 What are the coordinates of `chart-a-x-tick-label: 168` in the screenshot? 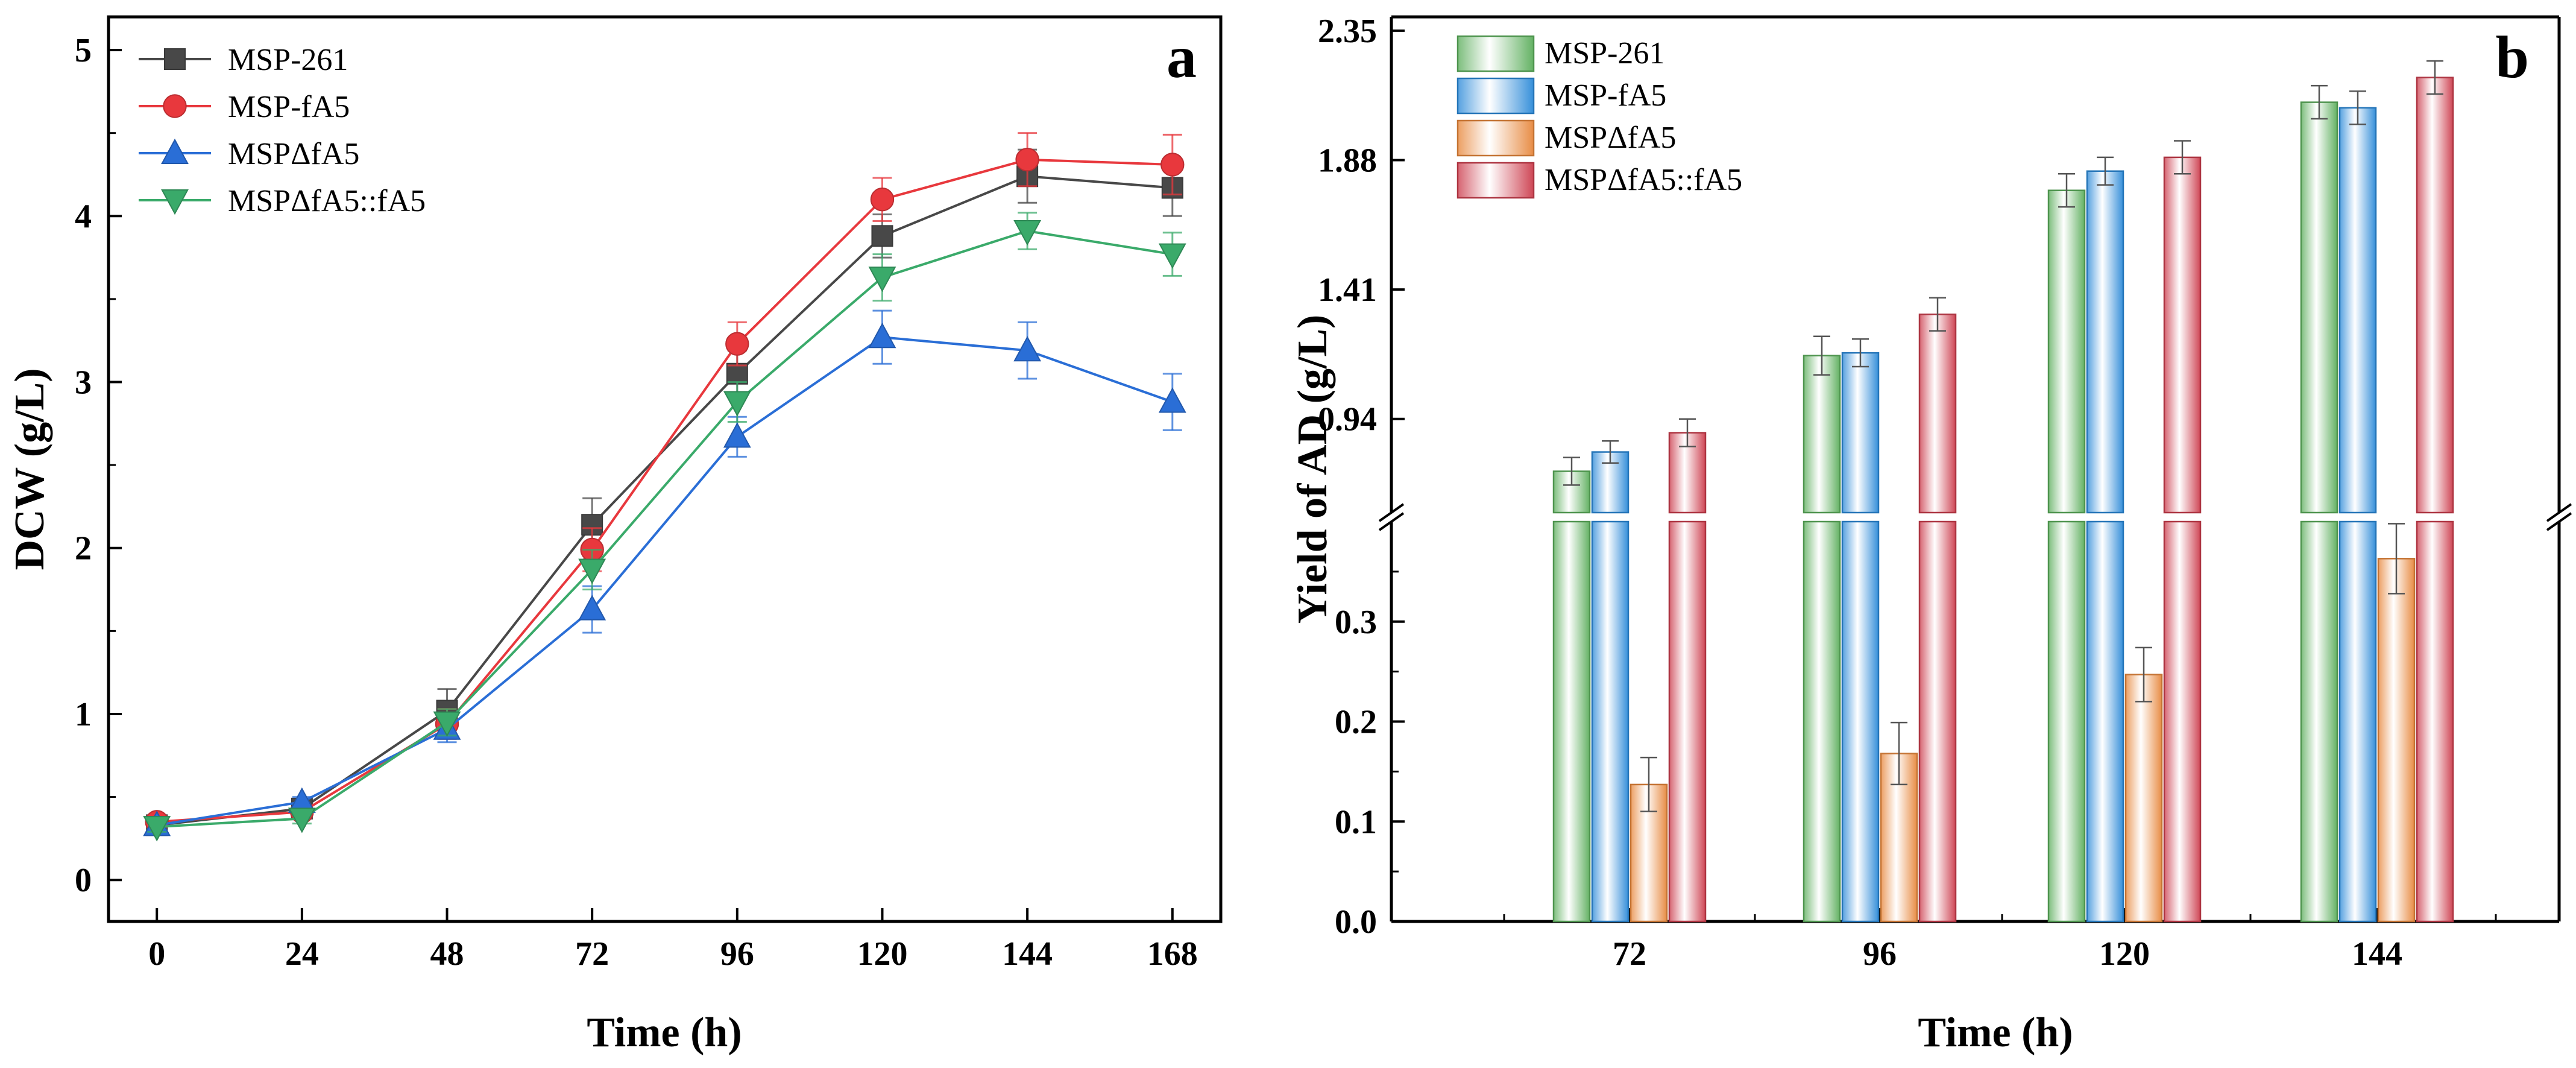 It's located at (1172, 954).